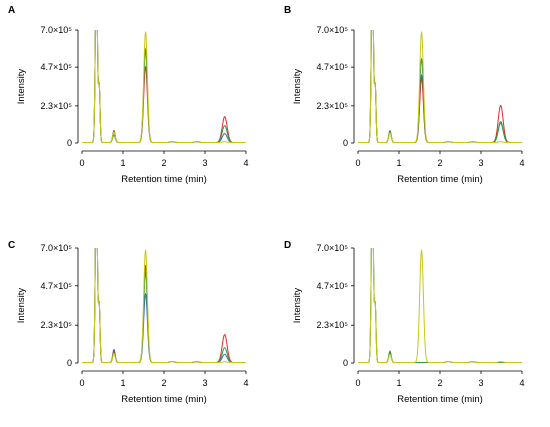 The width and height of the screenshot is (550, 427). What do you see at coordinates (287, 245) in the screenshot?
I see `panel-letter: D` at bounding box center [287, 245].